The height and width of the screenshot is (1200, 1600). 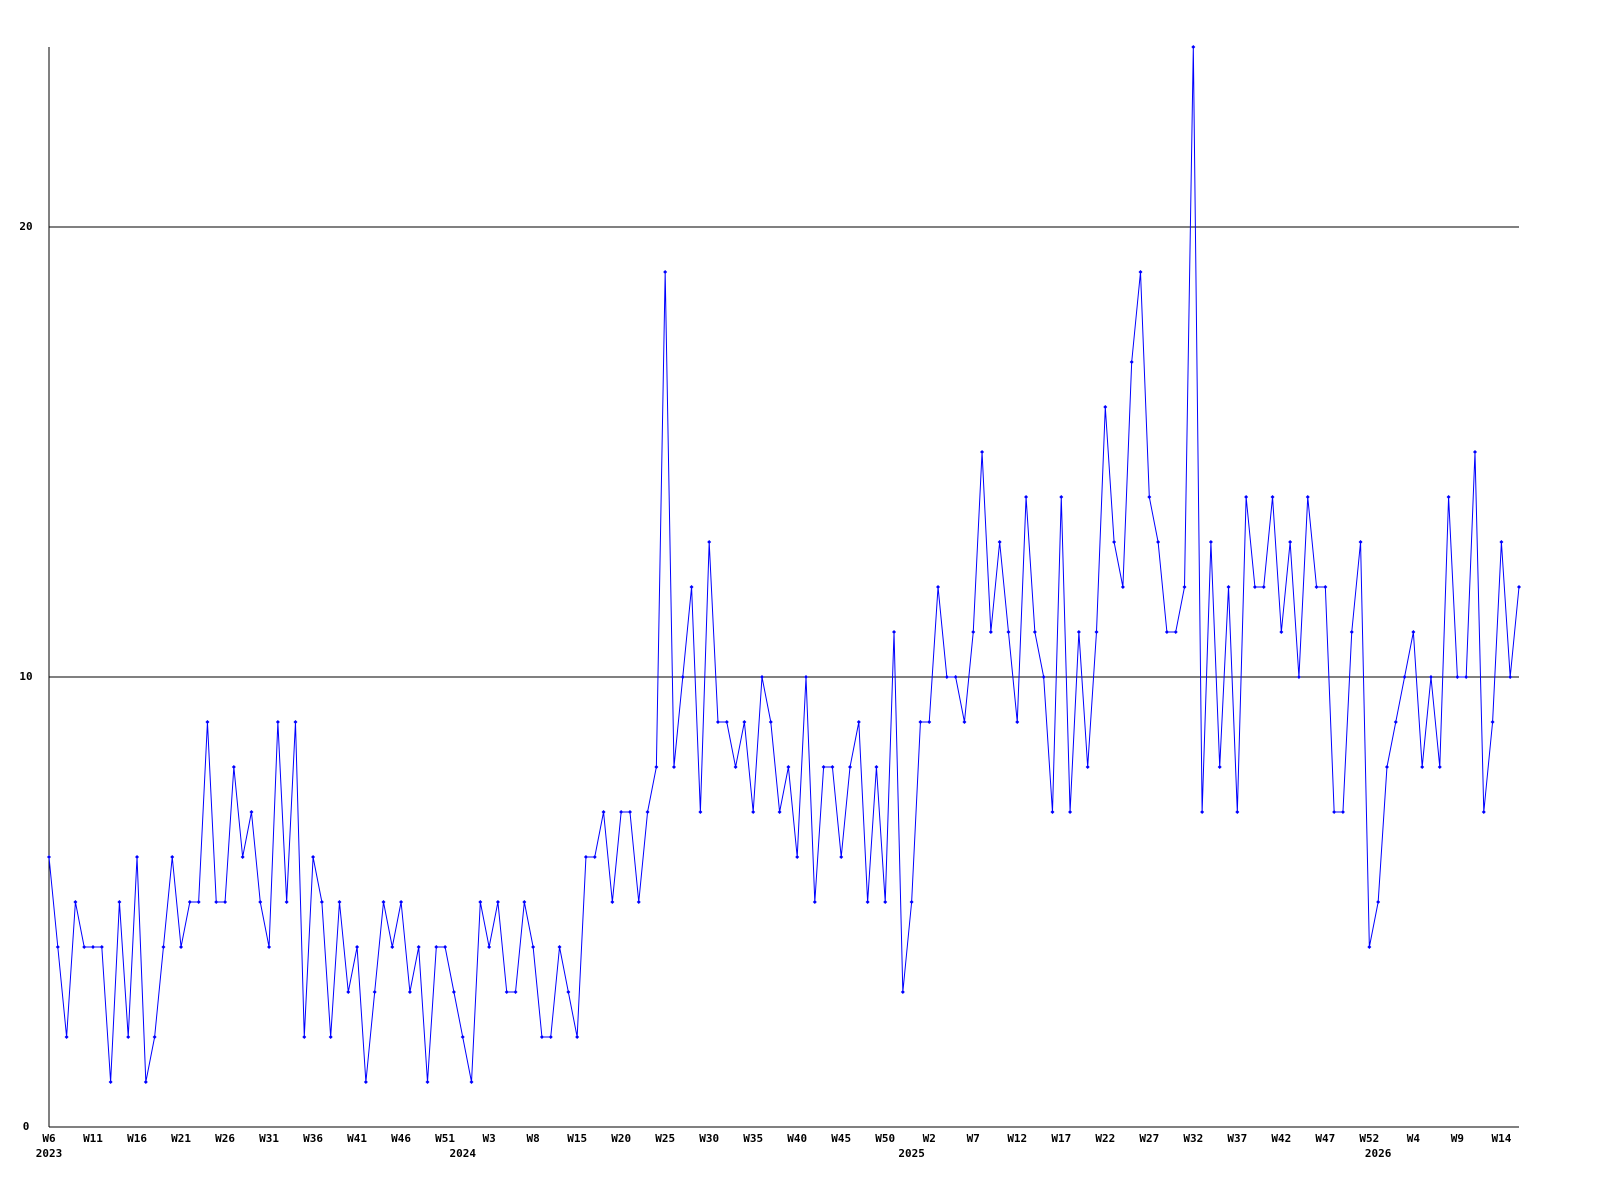 I want to click on x-tick-label: W6, so click(x=49, y=1138).